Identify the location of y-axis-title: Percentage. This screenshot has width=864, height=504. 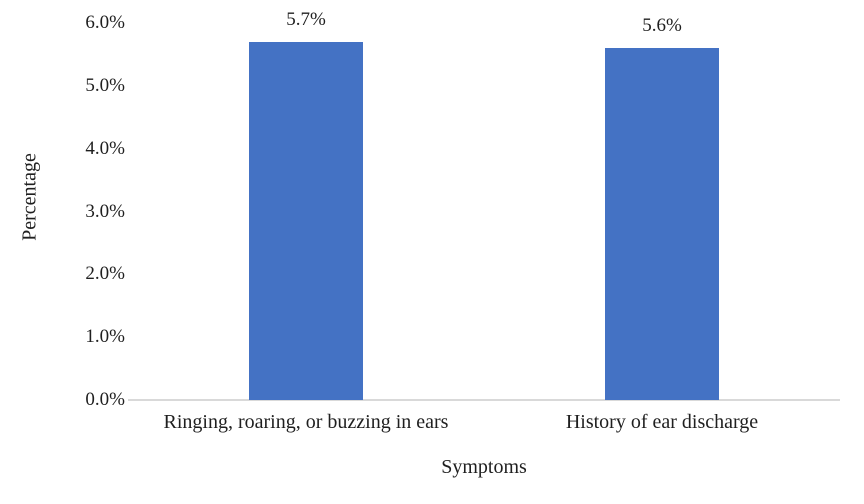
(29, 197).